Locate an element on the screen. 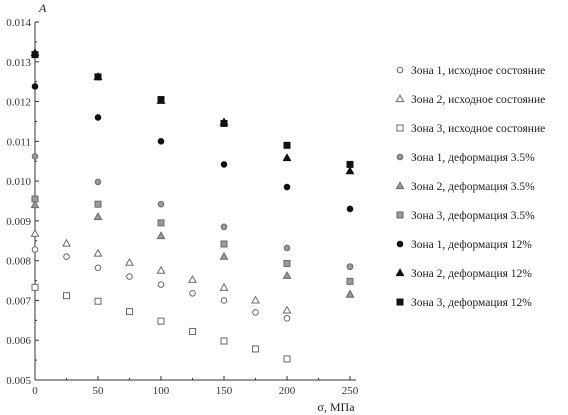  y-tick-label: 0.006 is located at coordinates (18, 341).